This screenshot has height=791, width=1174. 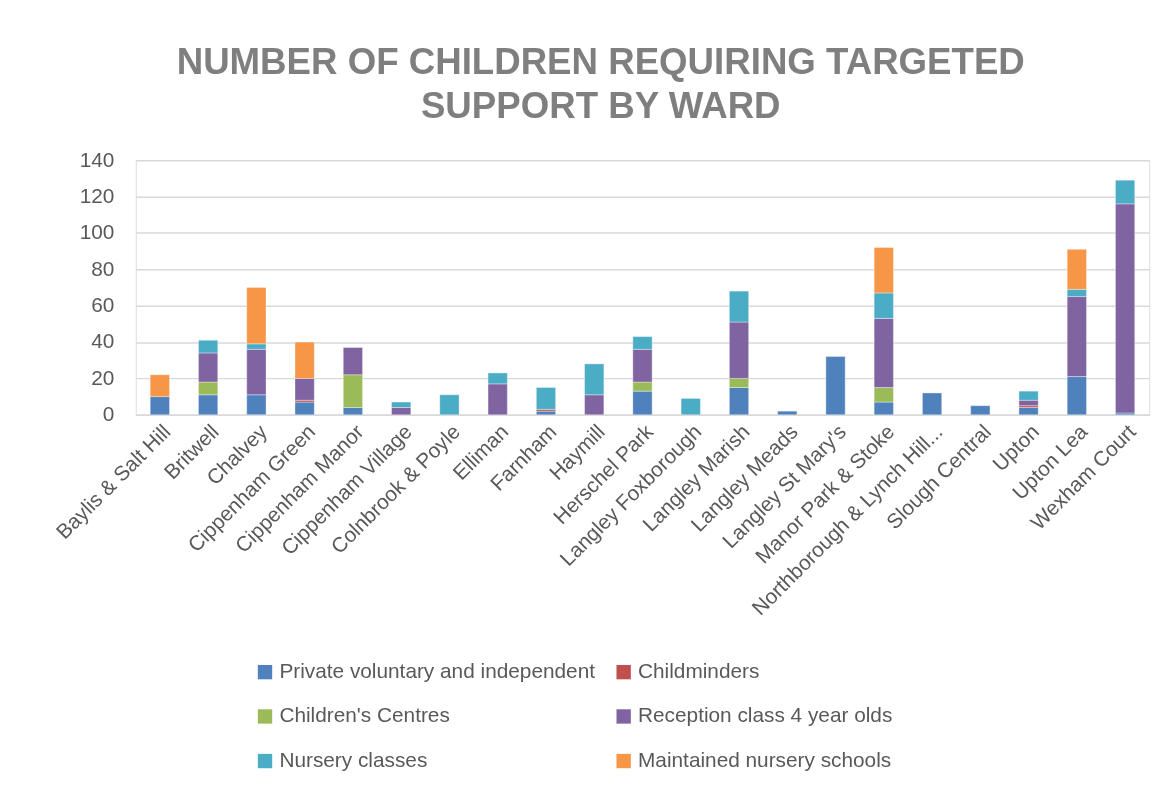 I want to click on legend-label: Children's Centres, so click(x=364, y=715).